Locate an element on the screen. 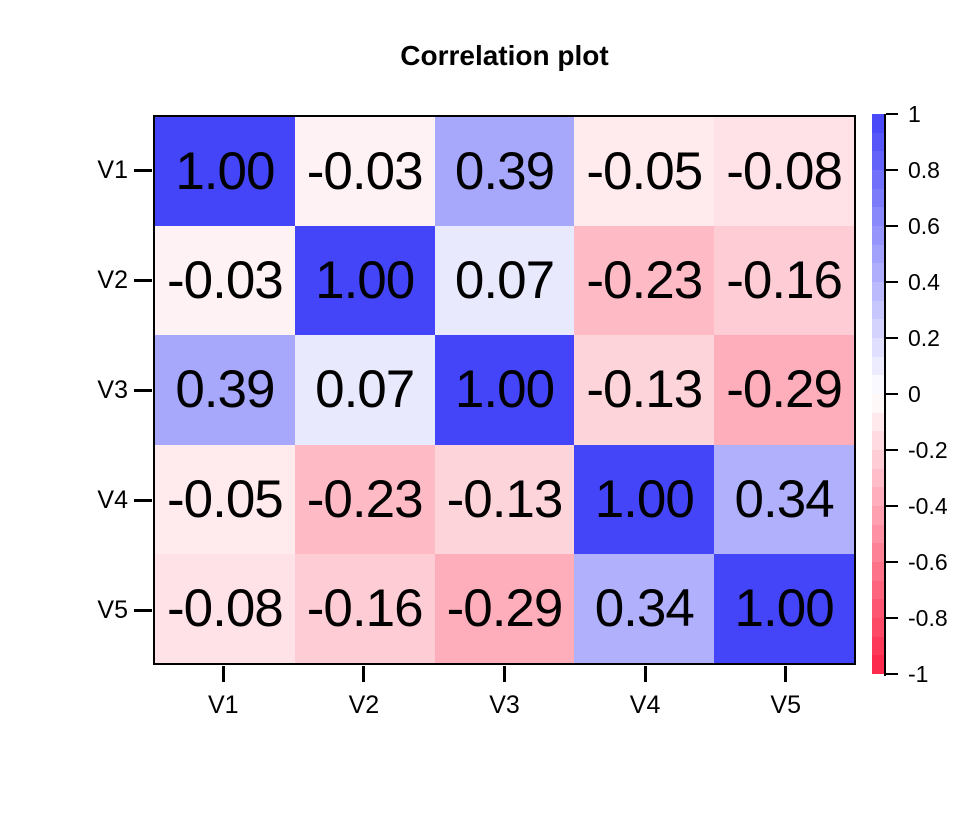  colorbar is located at coordinates (878, 394).